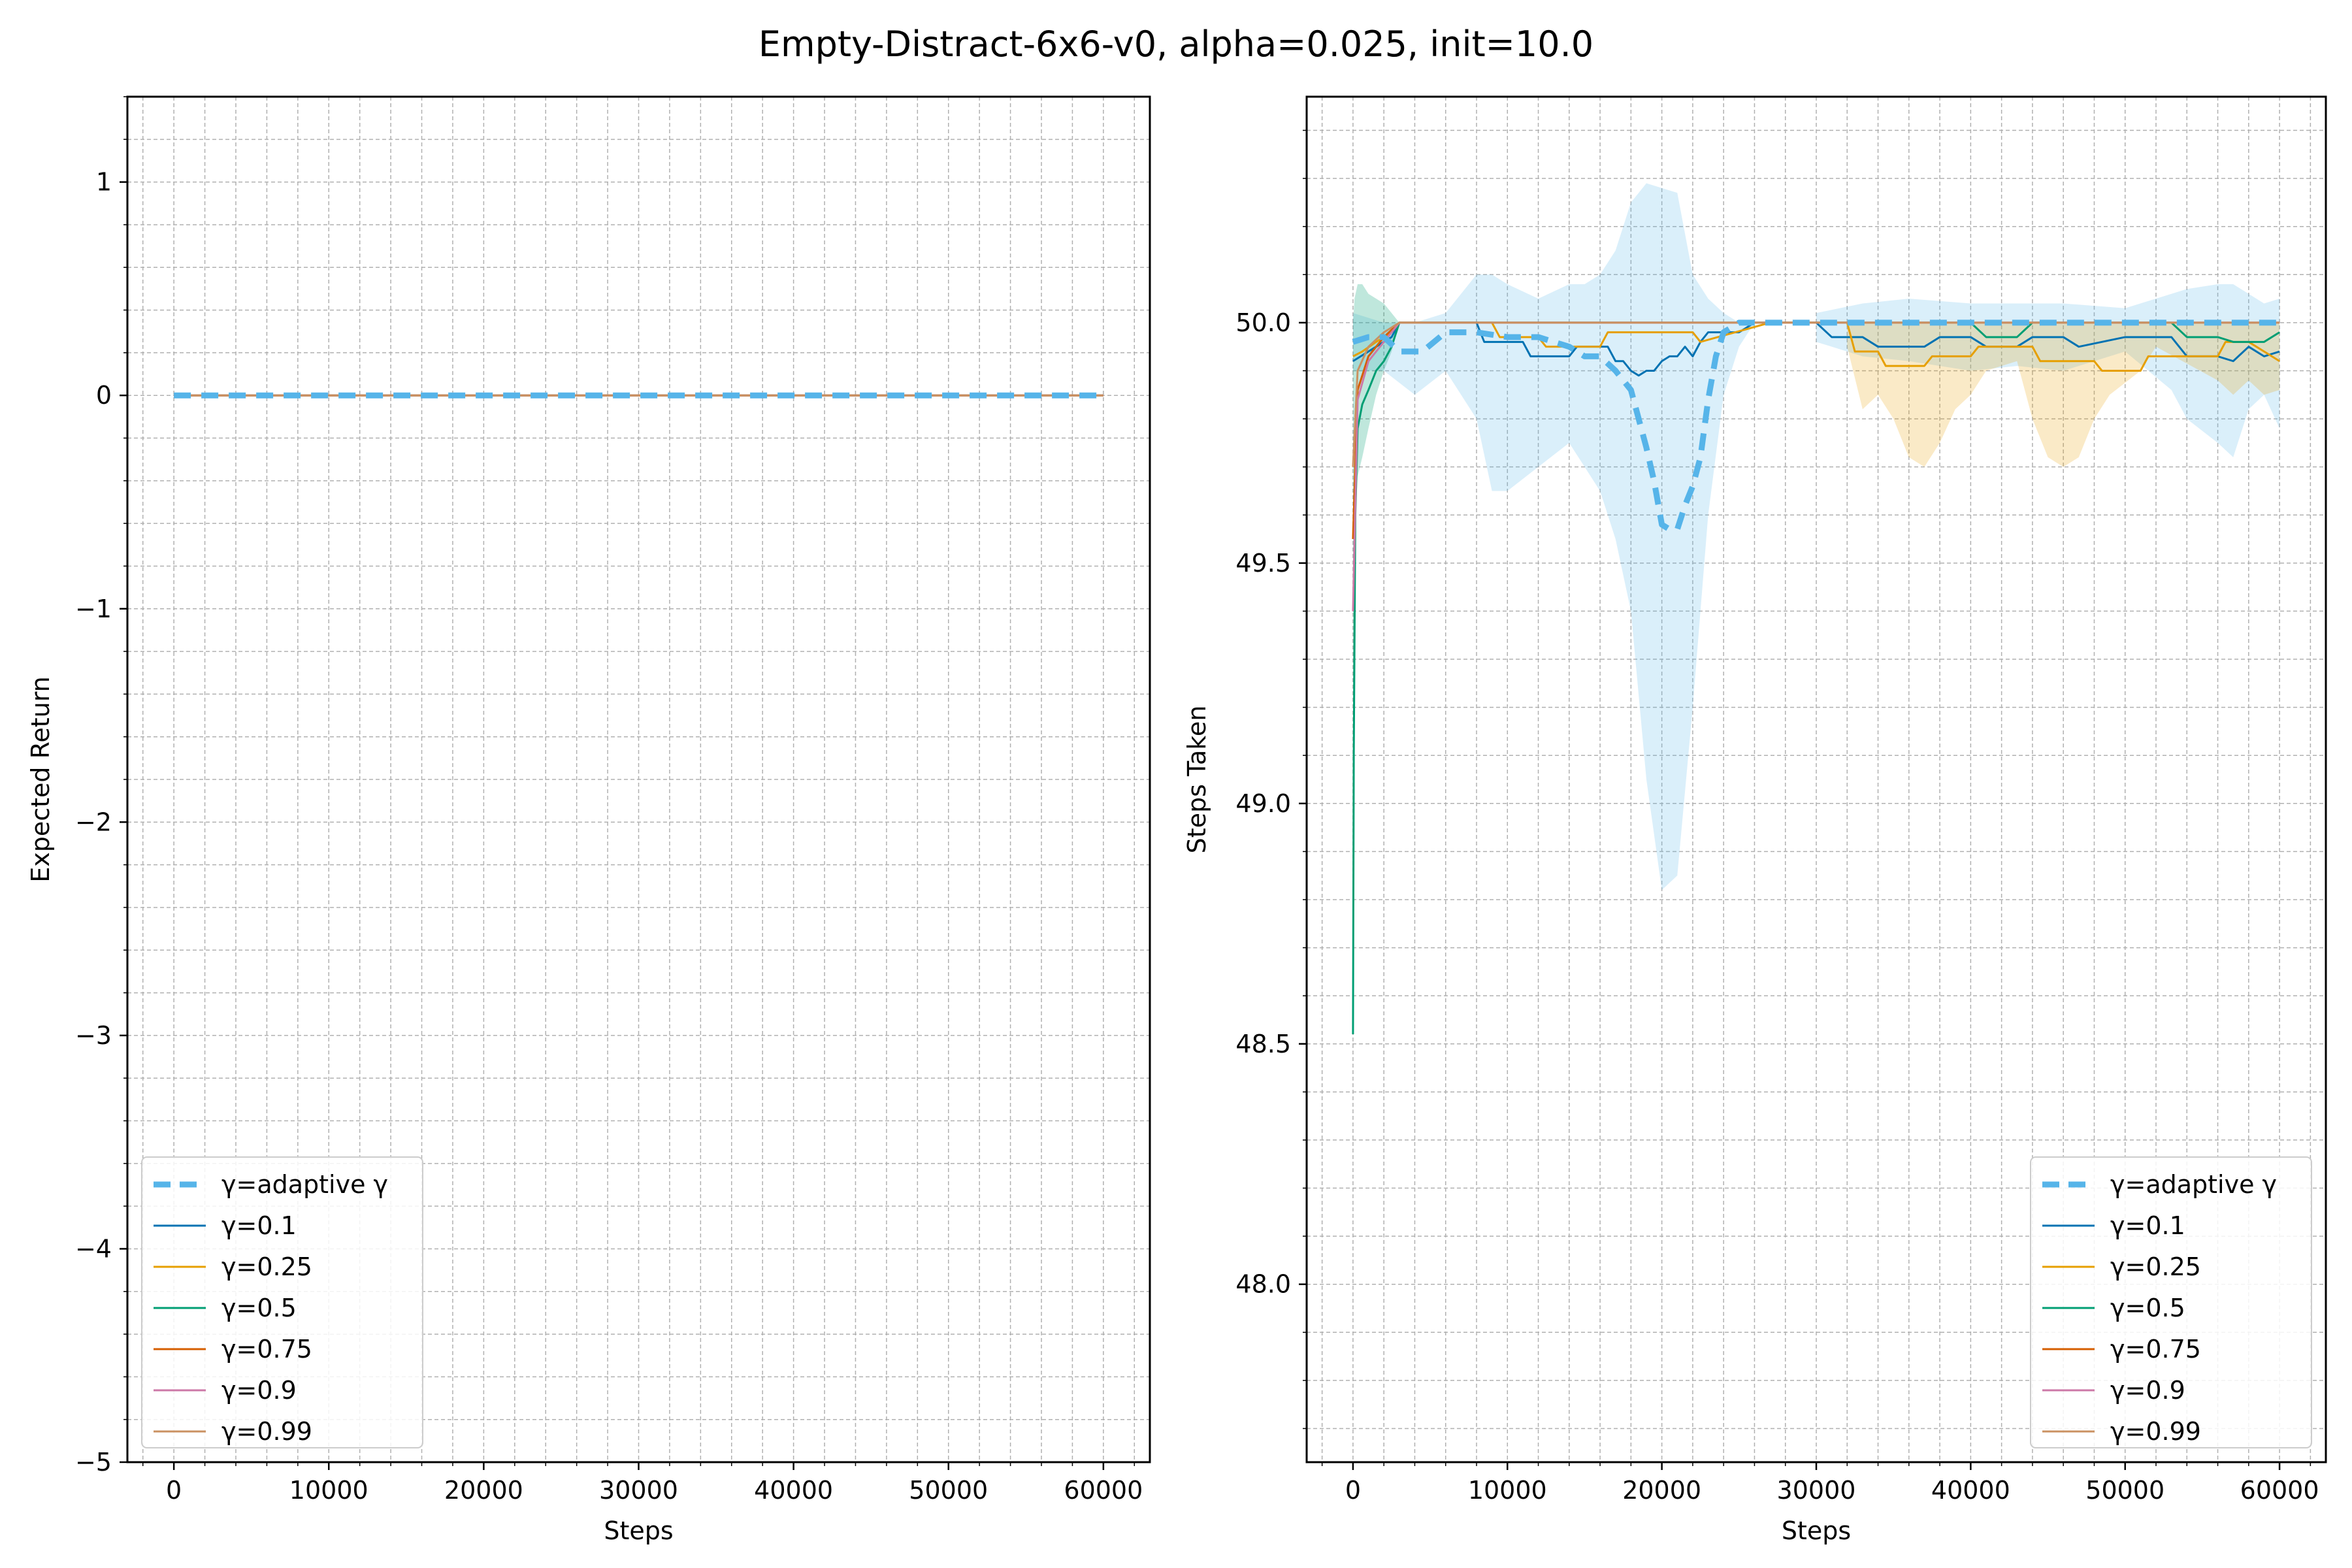 The image size is (2352, 1568). I want to click on right-x-tick-label: 10000, so click(1507, 1490).